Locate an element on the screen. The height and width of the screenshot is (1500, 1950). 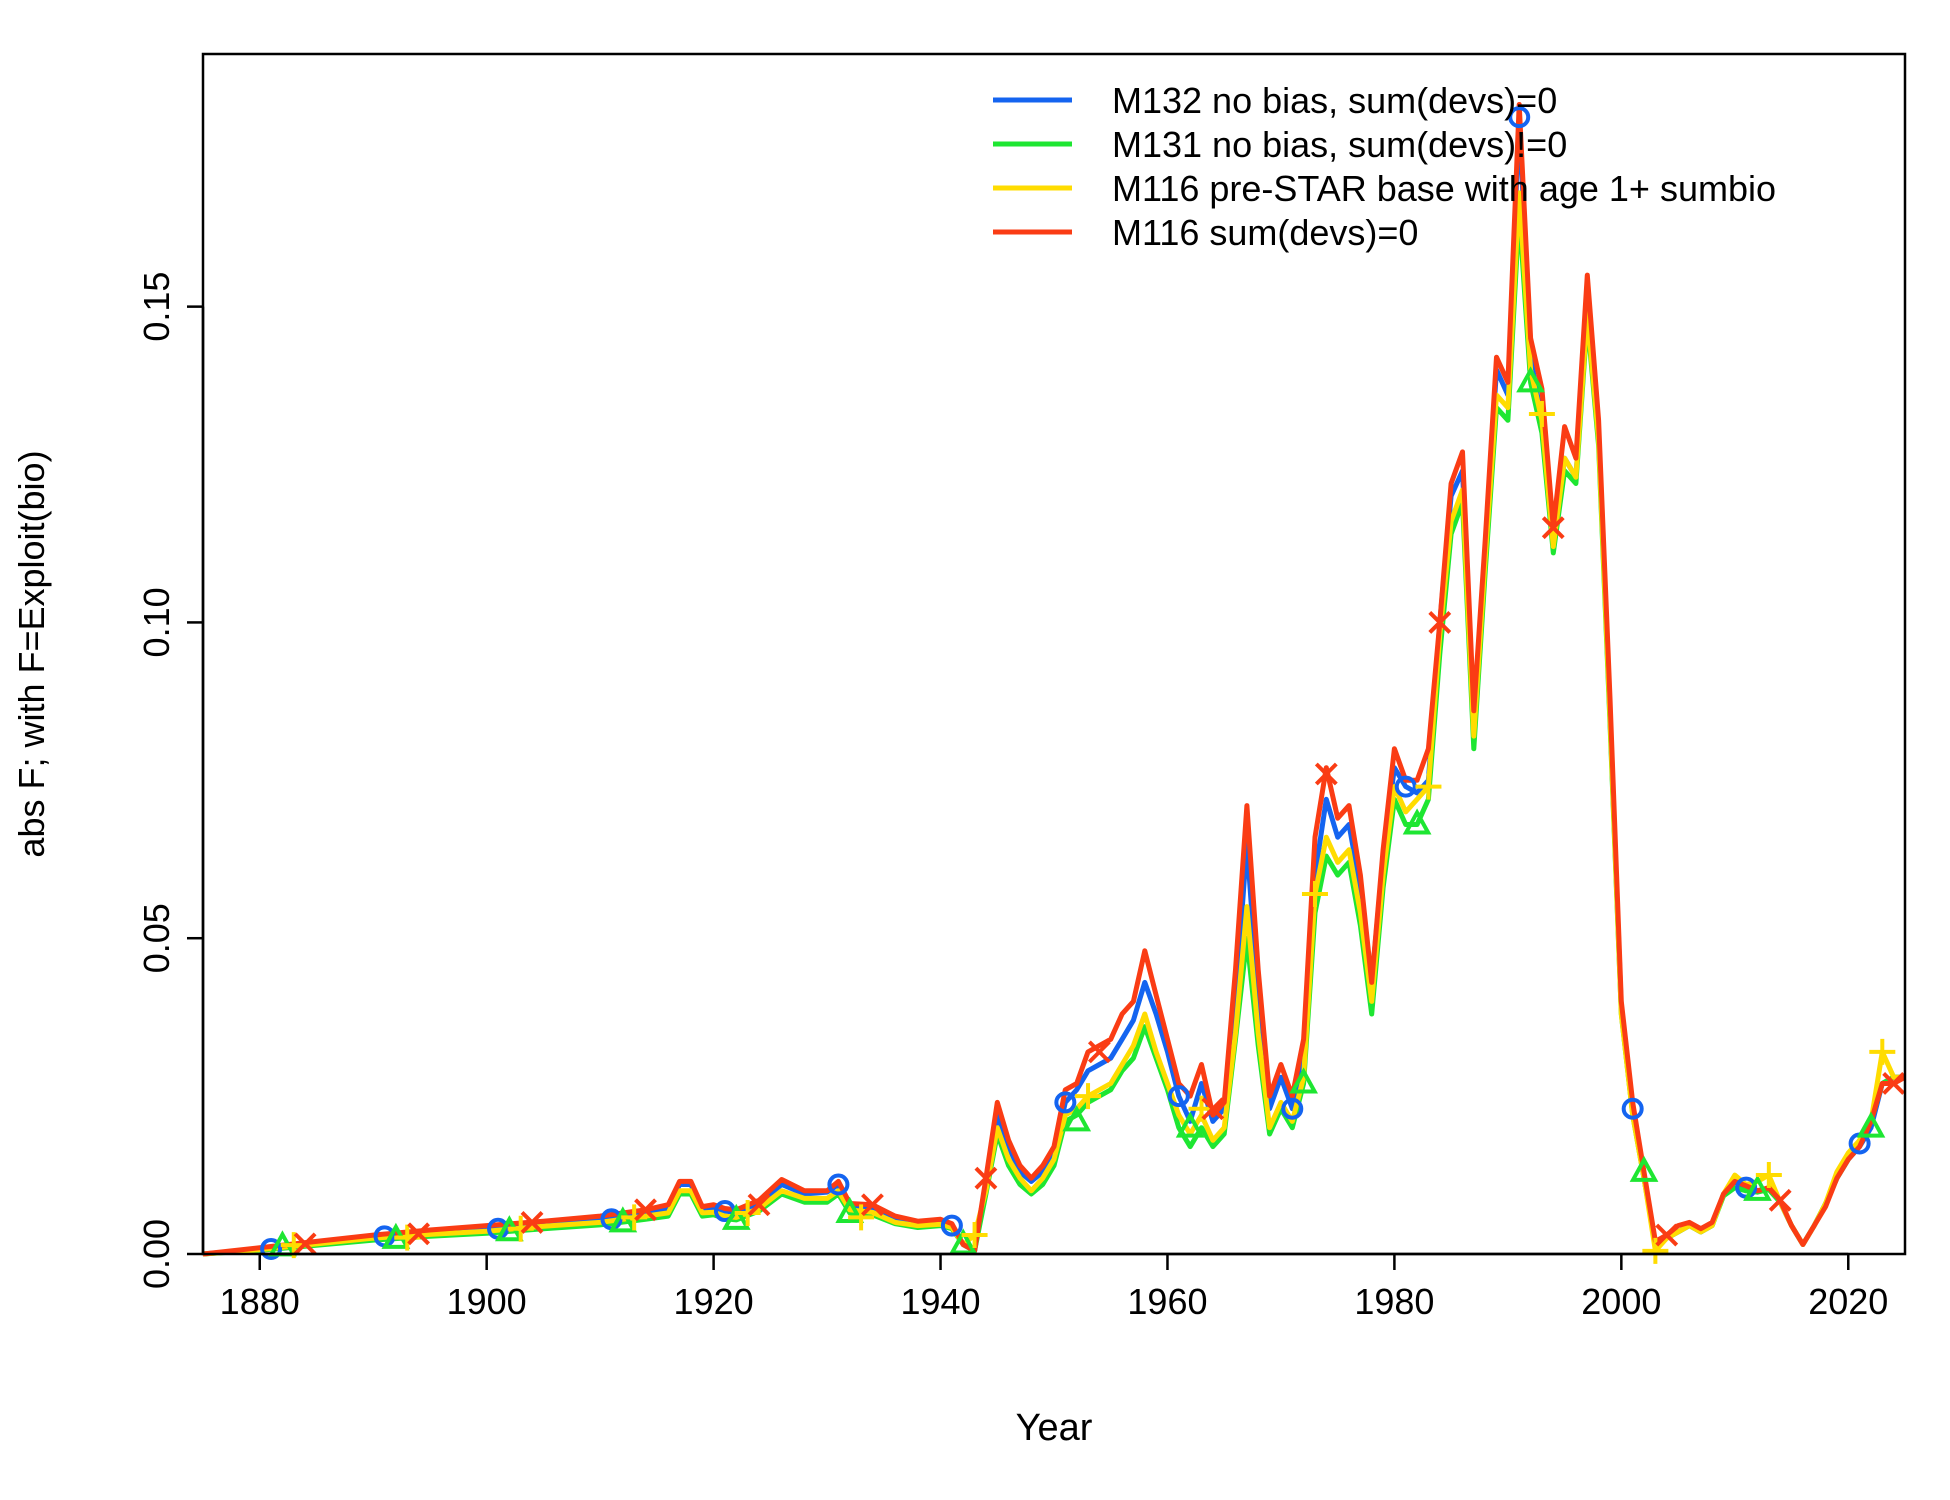
x-axis-label: Year is located at coordinates (1054, 1428).